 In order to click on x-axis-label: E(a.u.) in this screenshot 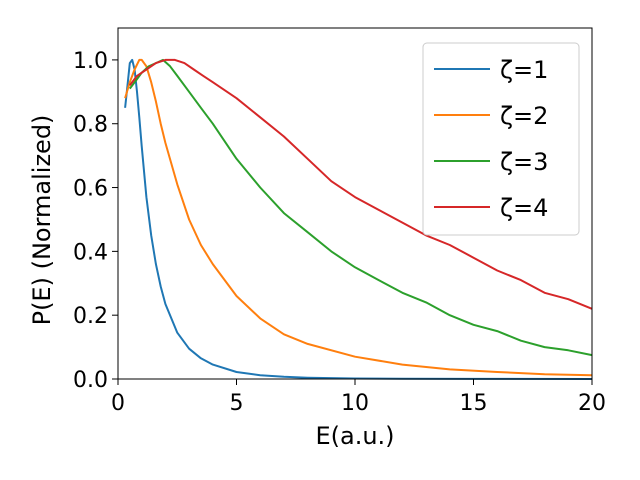, I will do `click(354, 436)`.